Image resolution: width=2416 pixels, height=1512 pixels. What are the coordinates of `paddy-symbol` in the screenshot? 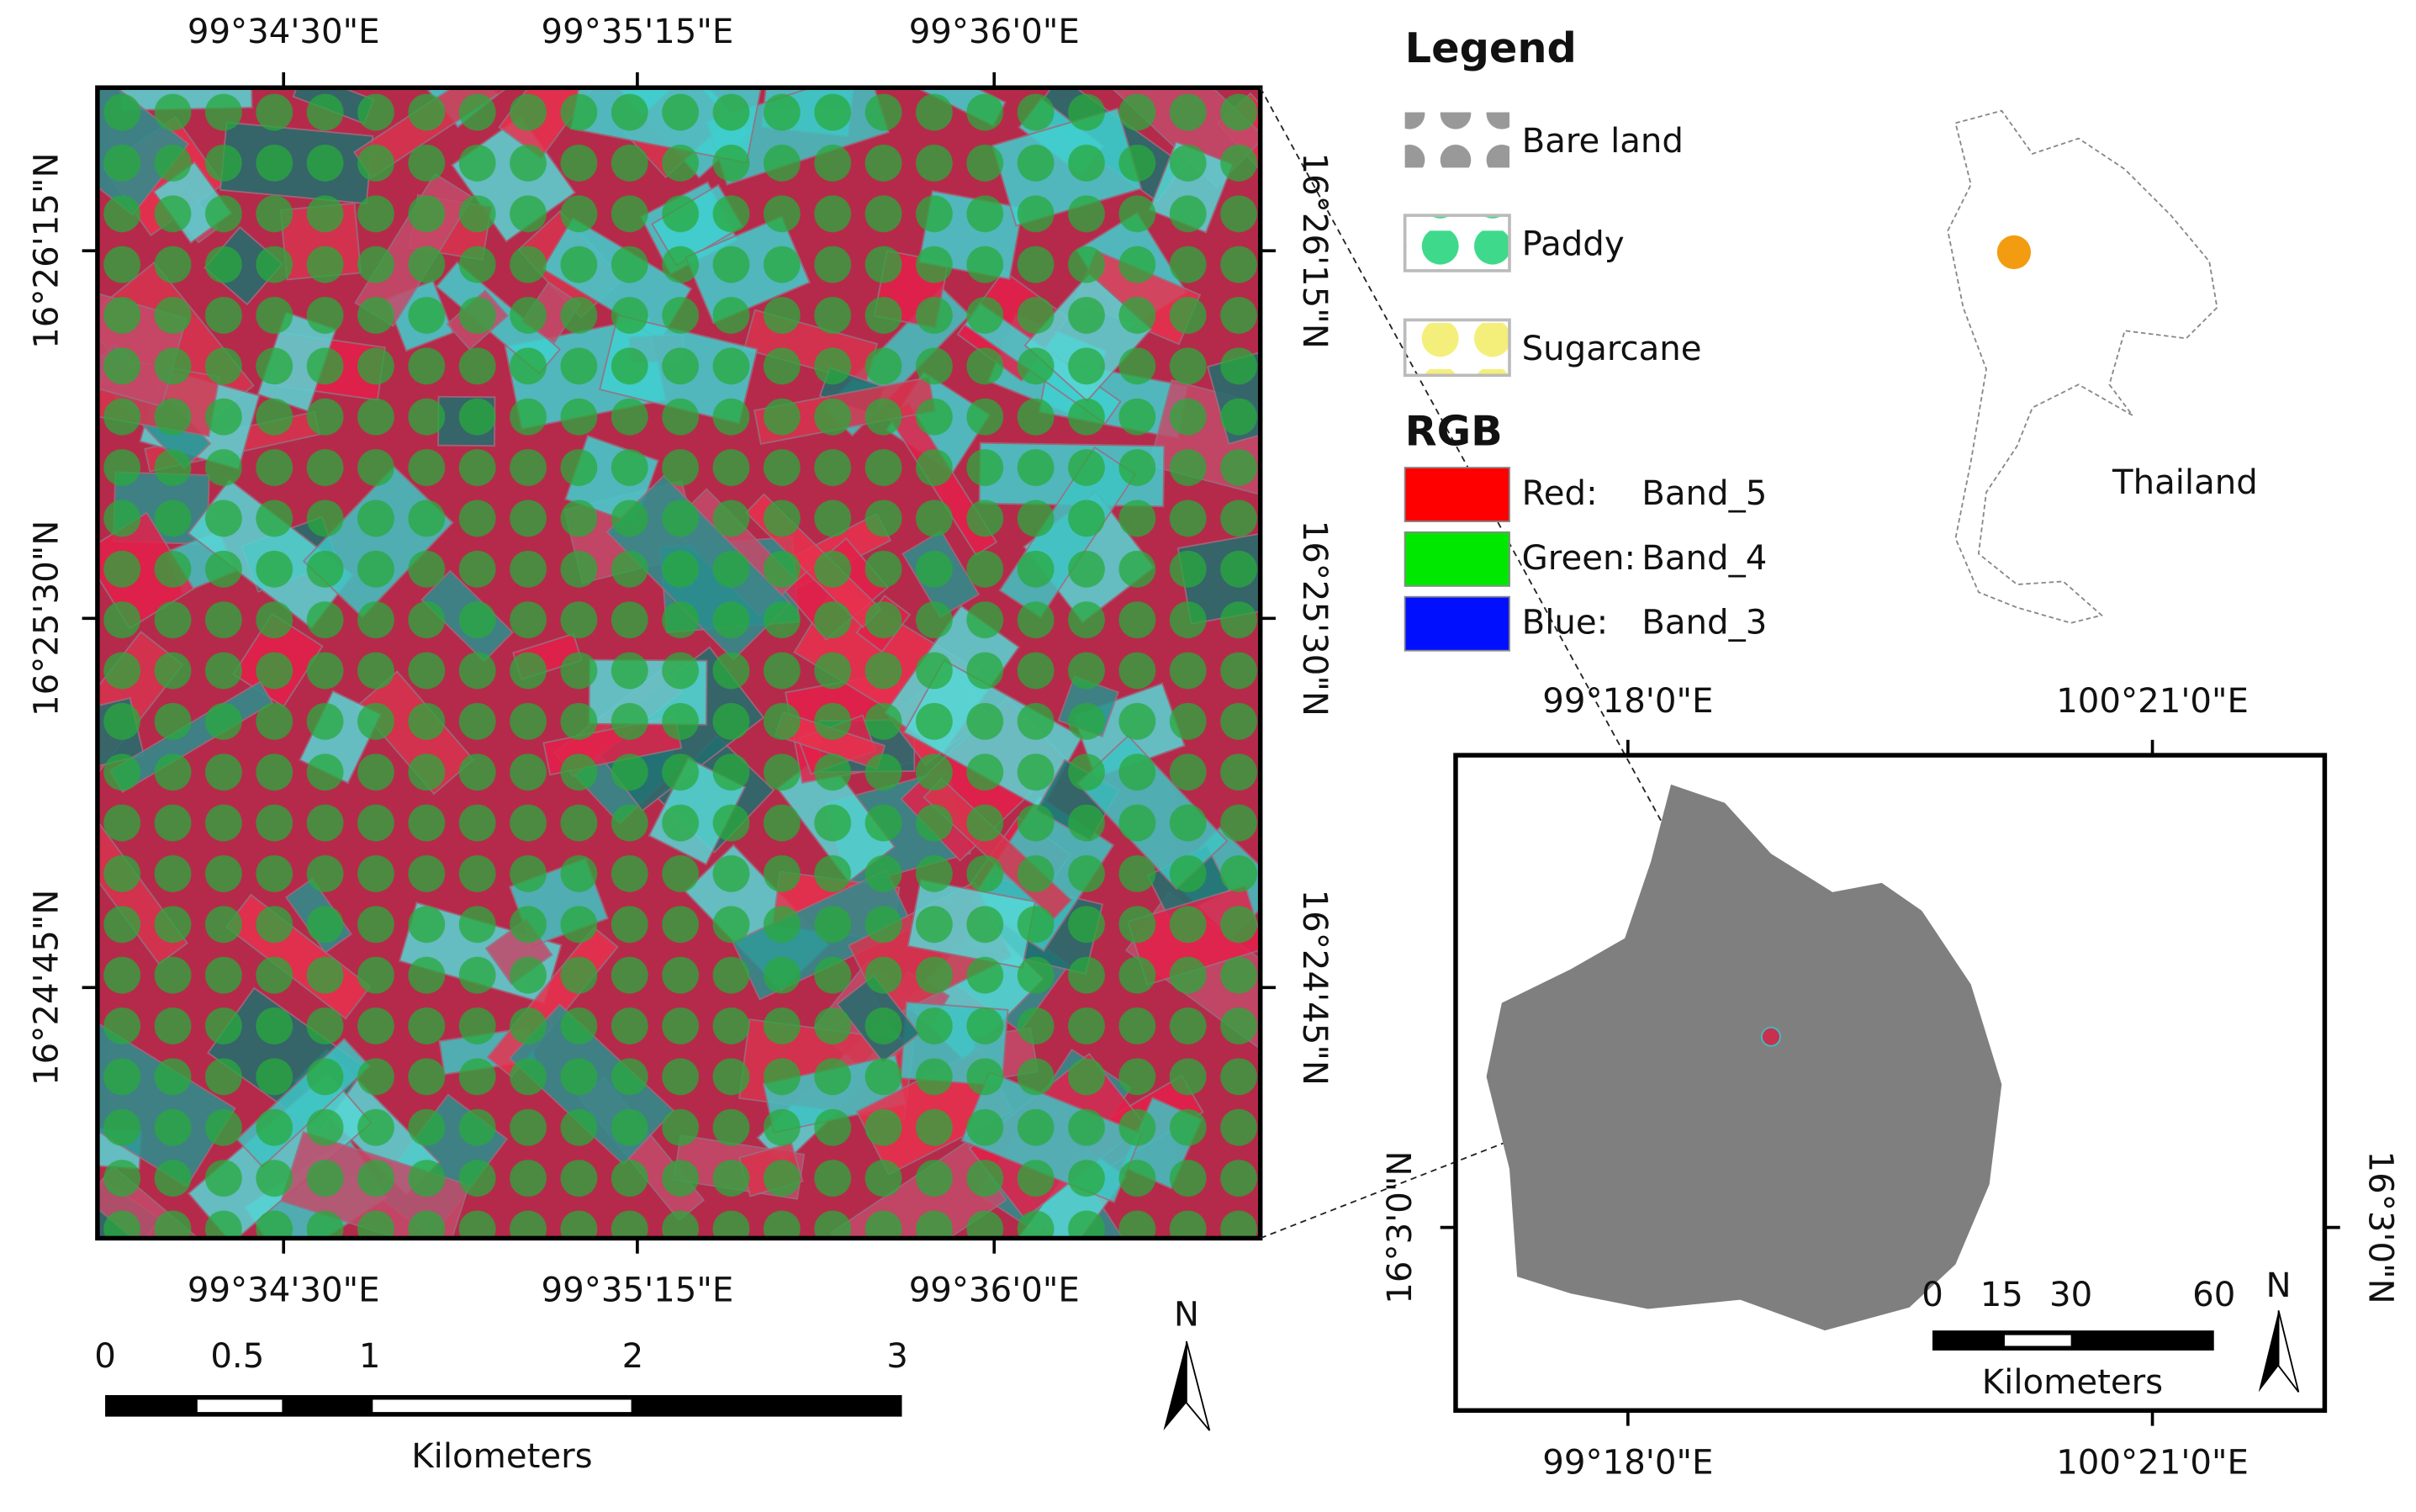 It's located at (1457, 243).